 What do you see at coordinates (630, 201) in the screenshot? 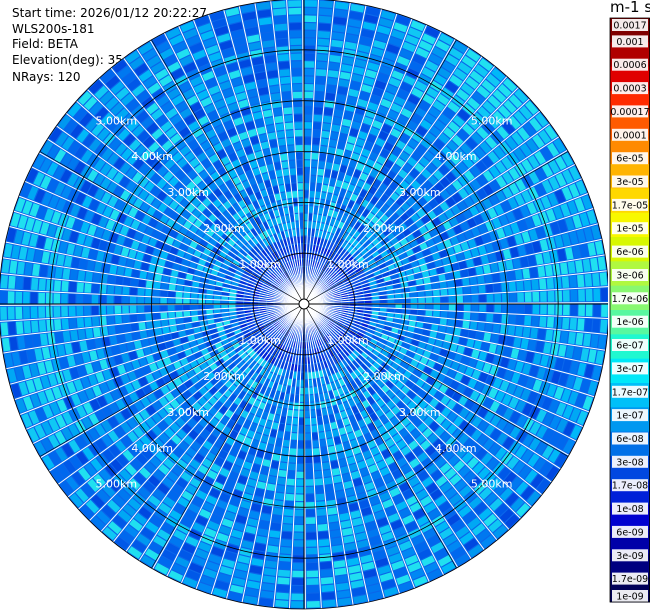
I see `colorbar-segment` at bounding box center [630, 201].